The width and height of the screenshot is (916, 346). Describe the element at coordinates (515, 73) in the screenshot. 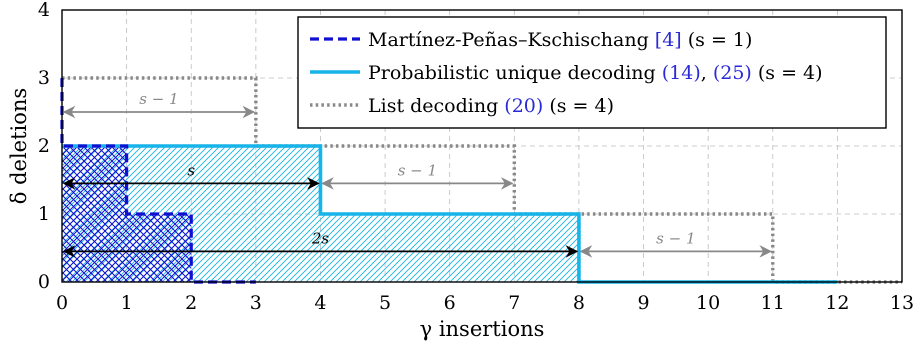

I see `legend-part-2-1: Probabilistic unique decoding` at that location.